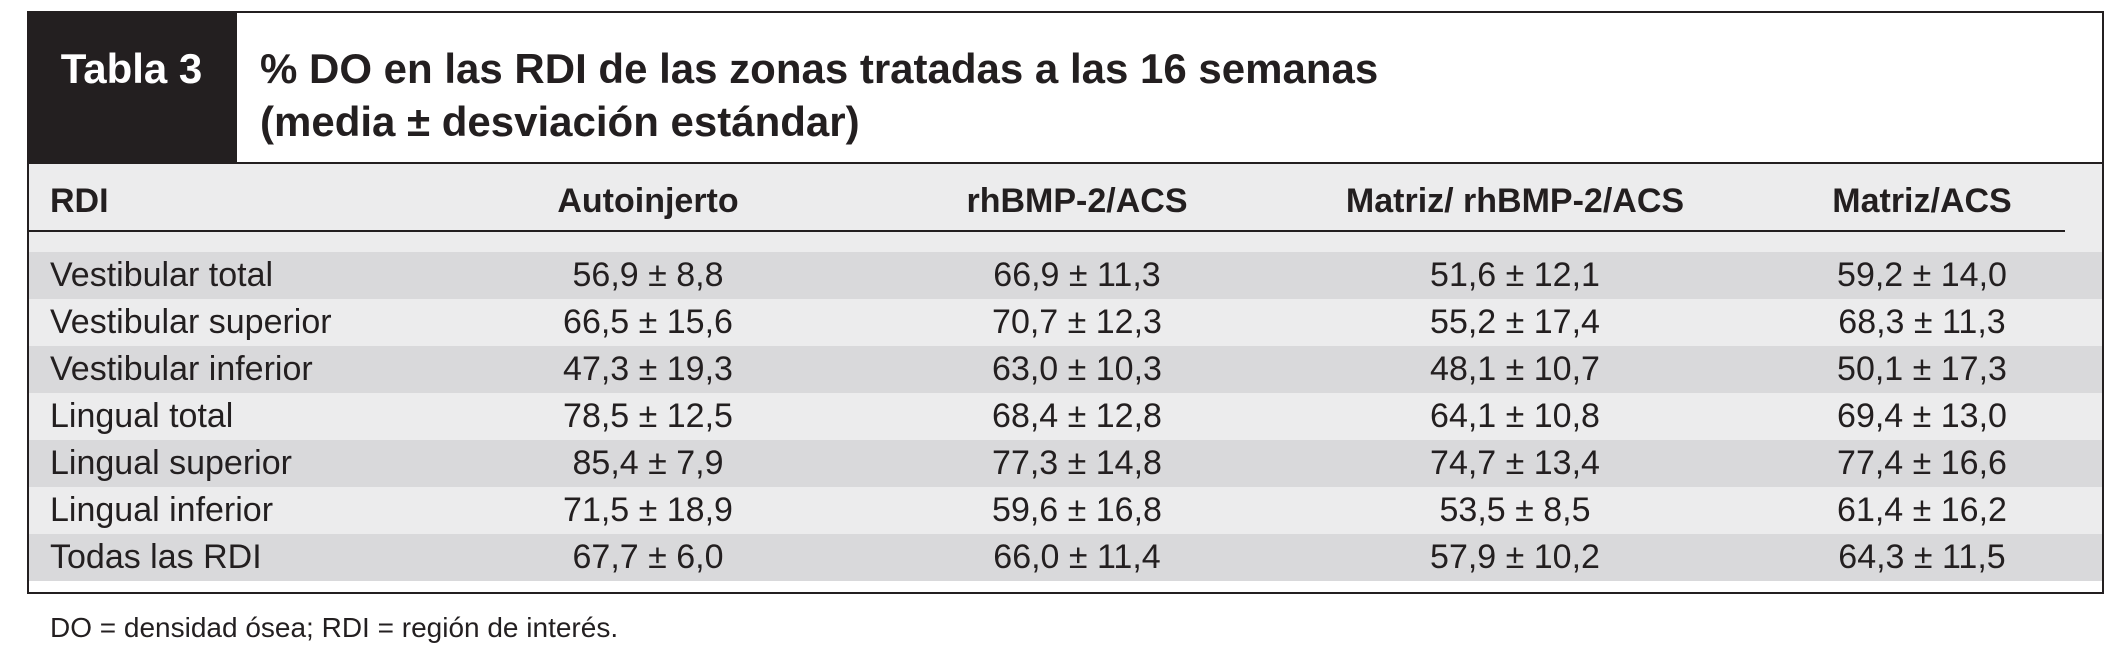 Image resolution: width=2125 pixels, height=670 pixels. Describe the element at coordinates (1515, 557) in the screenshot. I see `cell: 57,9 ± 10,2` at that location.